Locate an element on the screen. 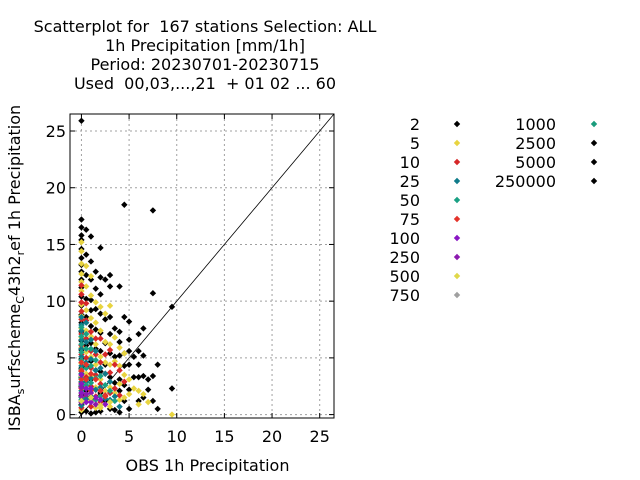 The height and width of the screenshot is (480, 640). y-label-part-5: 43h2 is located at coordinates (14, 276).